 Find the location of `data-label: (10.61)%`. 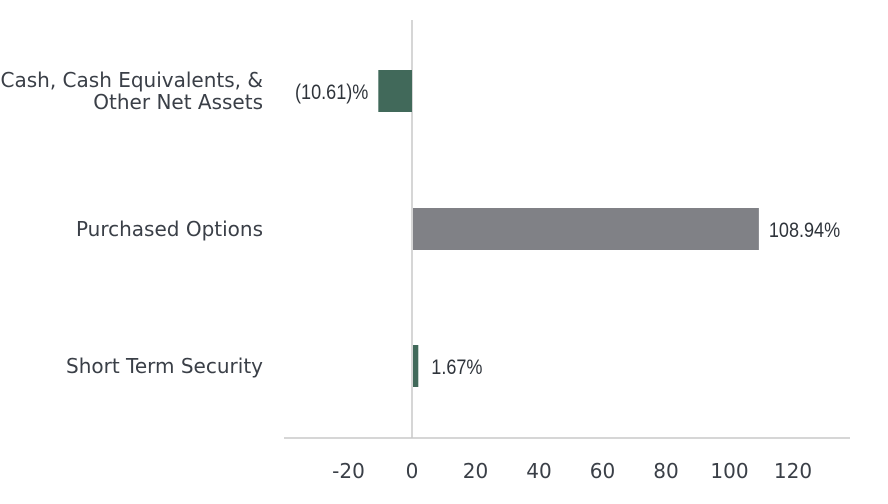

data-label: (10.61)% is located at coordinates (331, 93).